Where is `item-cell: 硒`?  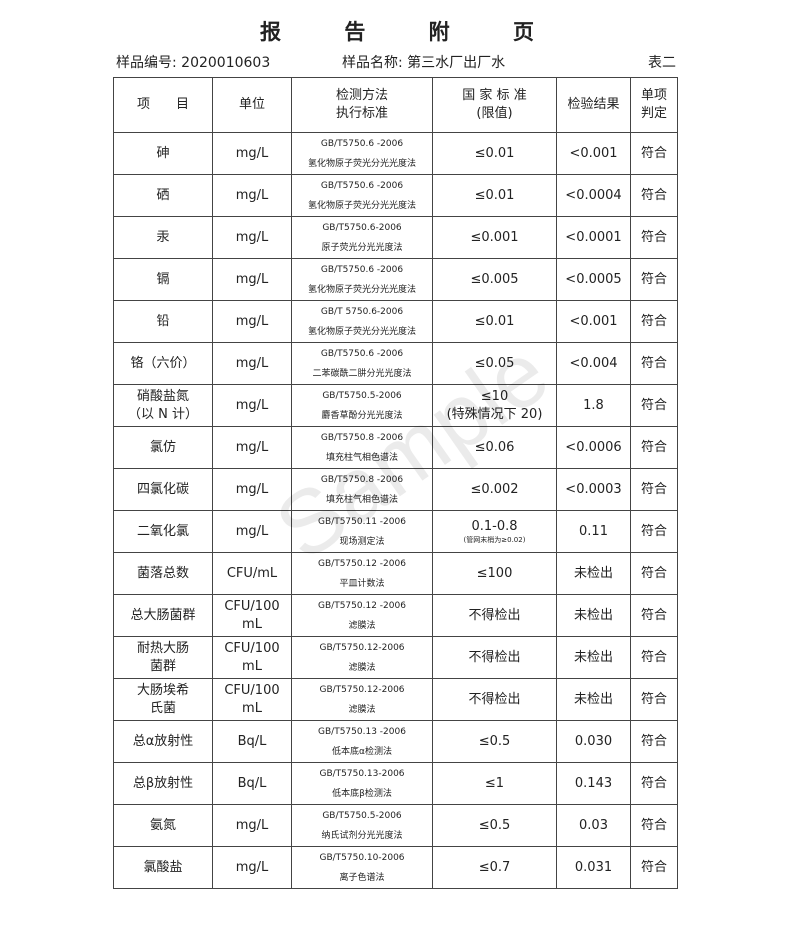 item-cell: 硒 is located at coordinates (163, 195).